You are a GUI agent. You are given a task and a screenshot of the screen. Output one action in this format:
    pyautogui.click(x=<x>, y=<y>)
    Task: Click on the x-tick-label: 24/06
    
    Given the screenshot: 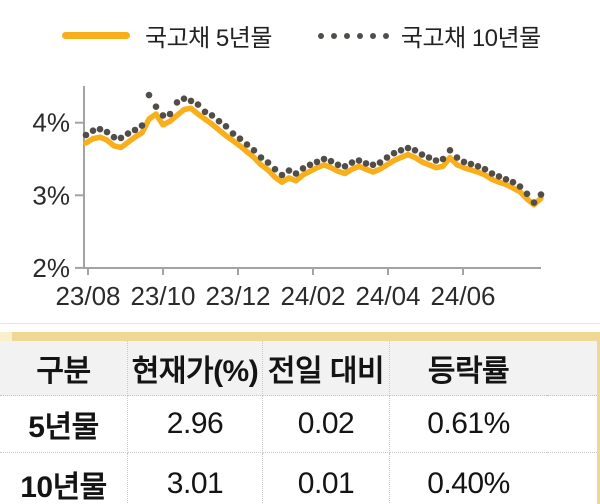 What is the action you would take?
    pyautogui.click(x=462, y=296)
    